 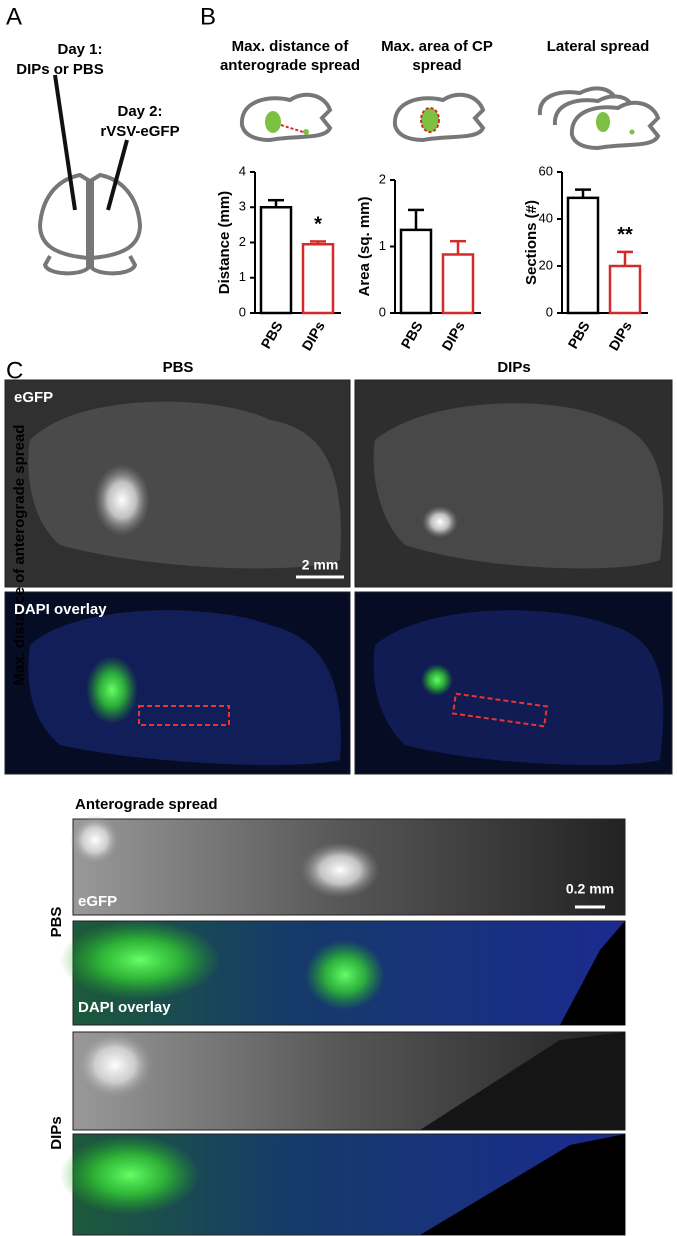 I want to click on day2-label: Day 2:, so click(x=139, y=111).